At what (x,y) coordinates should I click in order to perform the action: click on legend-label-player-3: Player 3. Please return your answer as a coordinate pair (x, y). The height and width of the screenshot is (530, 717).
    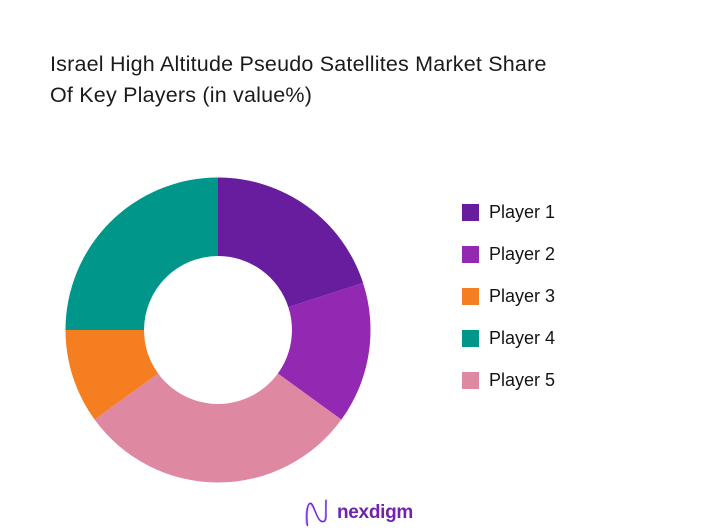
    Looking at the image, I should click on (522, 296).